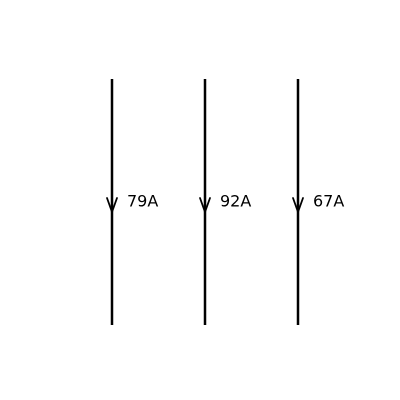 The height and width of the screenshot is (400, 400). Describe the element at coordinates (235, 201) in the screenshot. I see `wire-2-current-label: 92A` at that location.